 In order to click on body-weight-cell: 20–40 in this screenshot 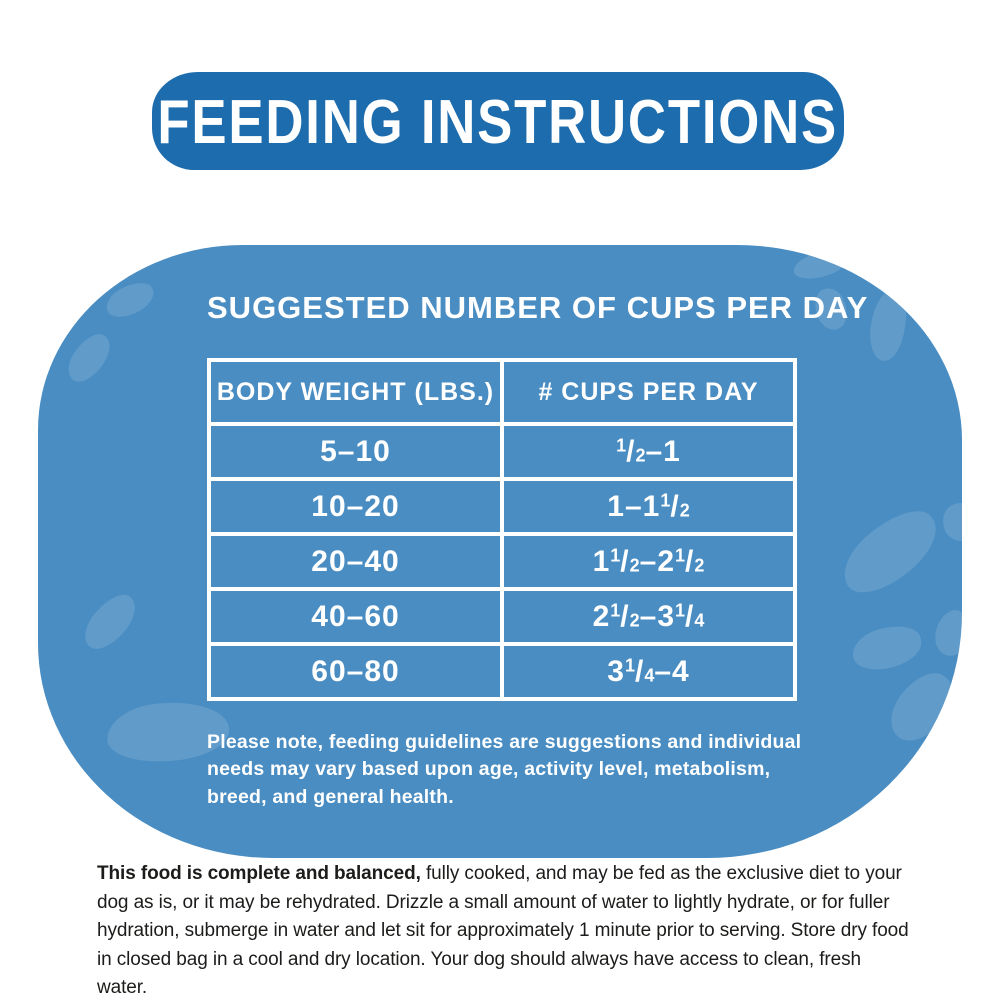, I will do `click(355, 561)`.